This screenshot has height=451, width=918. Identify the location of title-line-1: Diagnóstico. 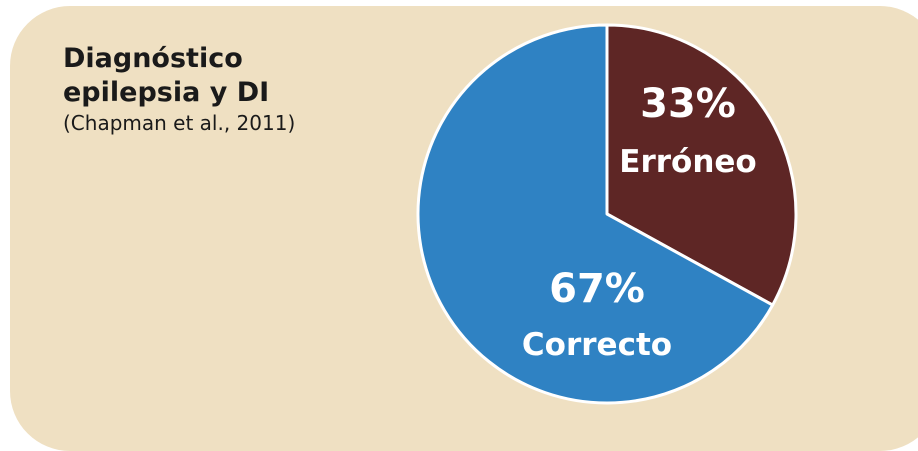
(153, 58).